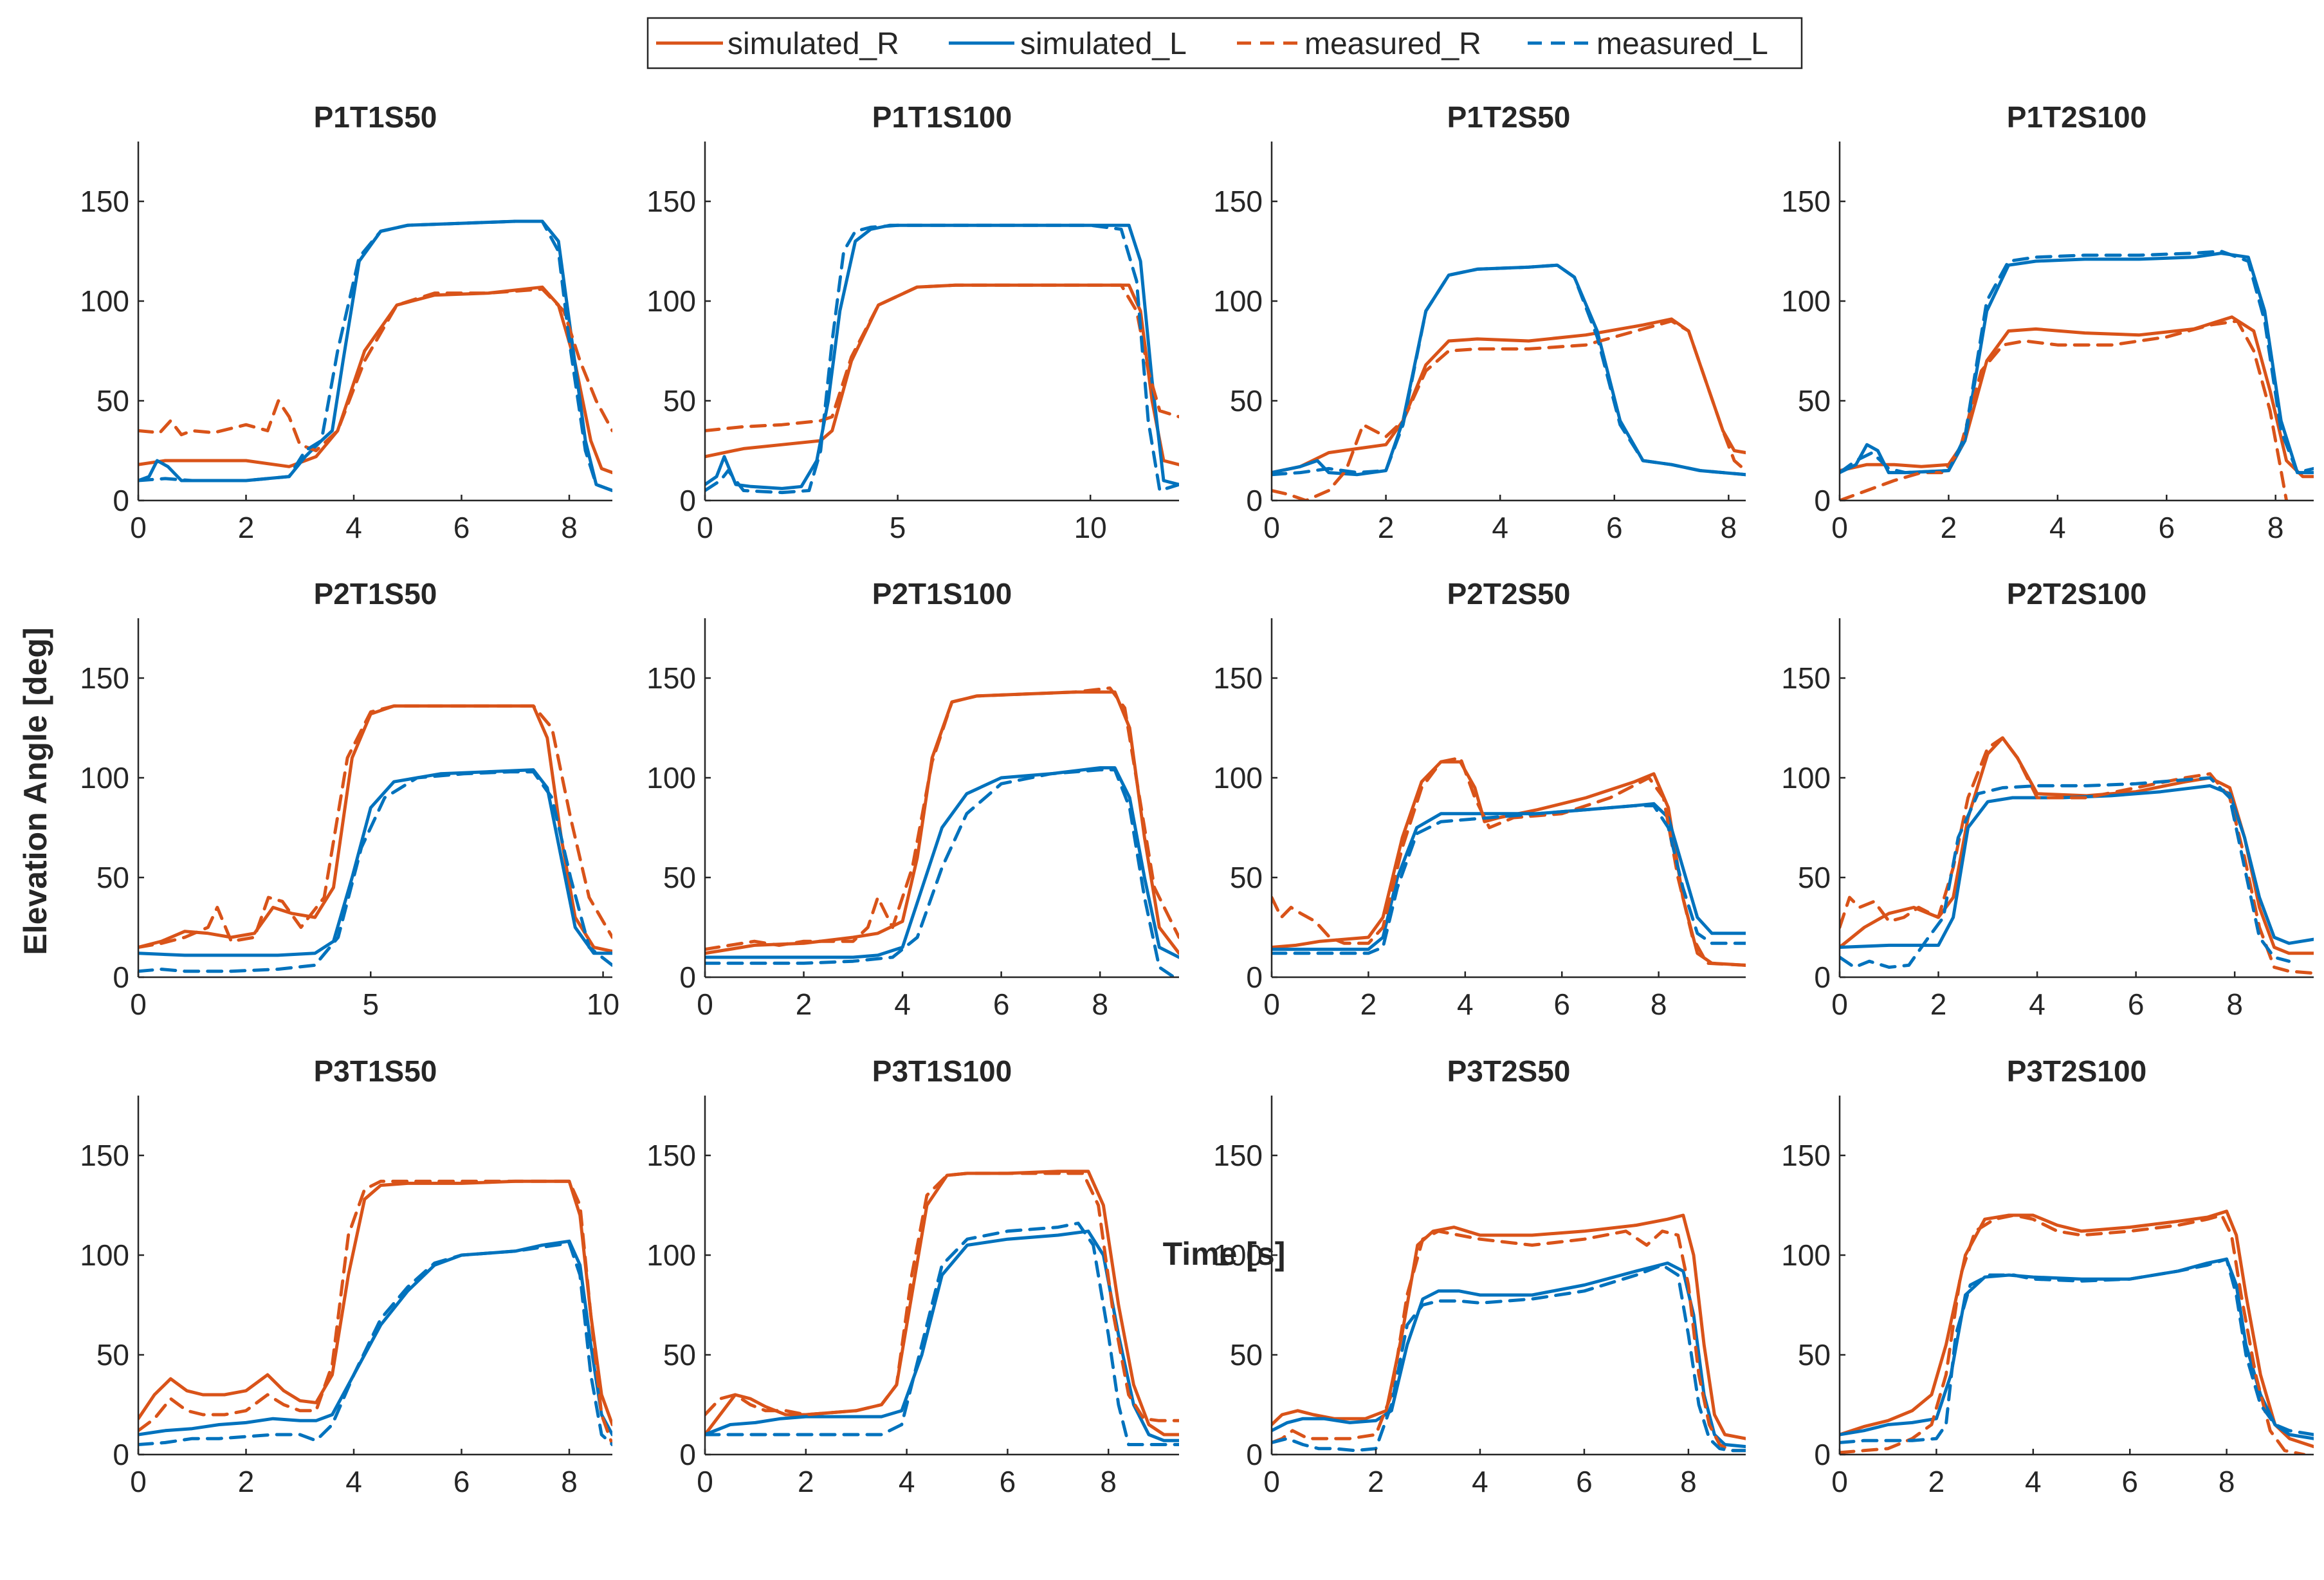 This screenshot has width=2324, height=1580. What do you see at coordinates (1090, 527) in the screenshot?
I see `x-tick-label: 10` at bounding box center [1090, 527].